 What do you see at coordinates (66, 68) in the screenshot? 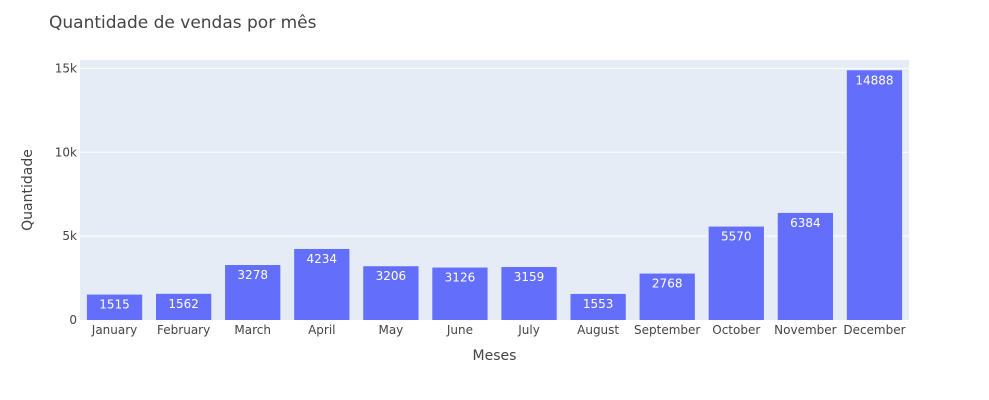
I see `y-tick-label: 15k` at bounding box center [66, 68].